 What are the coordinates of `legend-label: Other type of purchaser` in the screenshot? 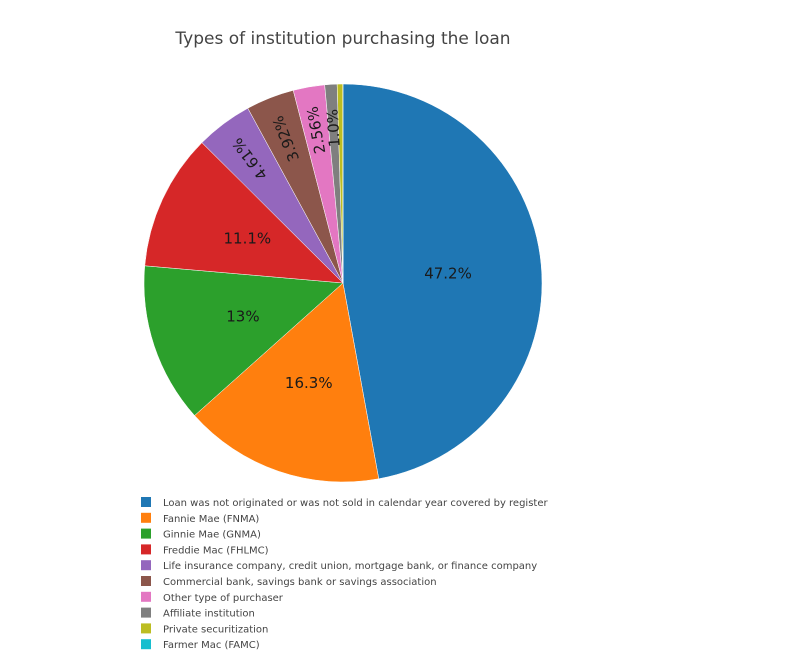 It's located at (223, 598).